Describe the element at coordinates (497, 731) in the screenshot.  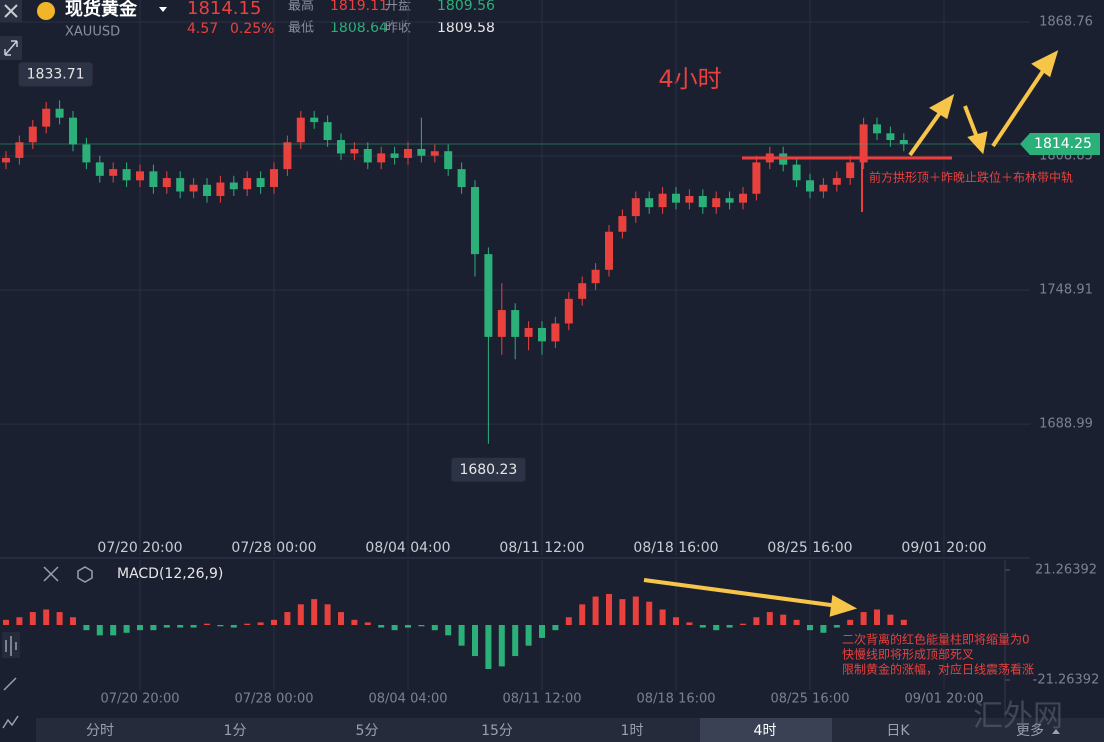
I see `tab: 15分` at that location.